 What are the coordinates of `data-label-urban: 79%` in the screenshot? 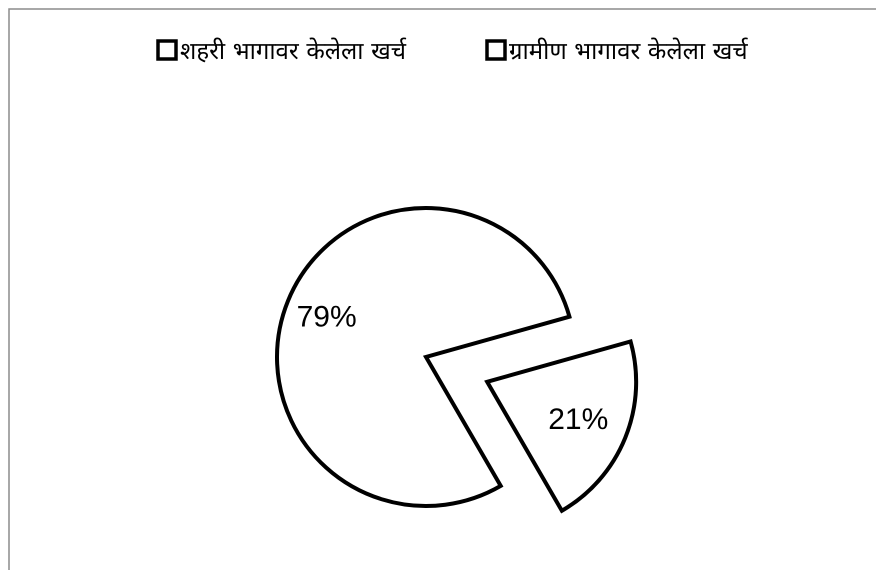 It's located at (327, 317).